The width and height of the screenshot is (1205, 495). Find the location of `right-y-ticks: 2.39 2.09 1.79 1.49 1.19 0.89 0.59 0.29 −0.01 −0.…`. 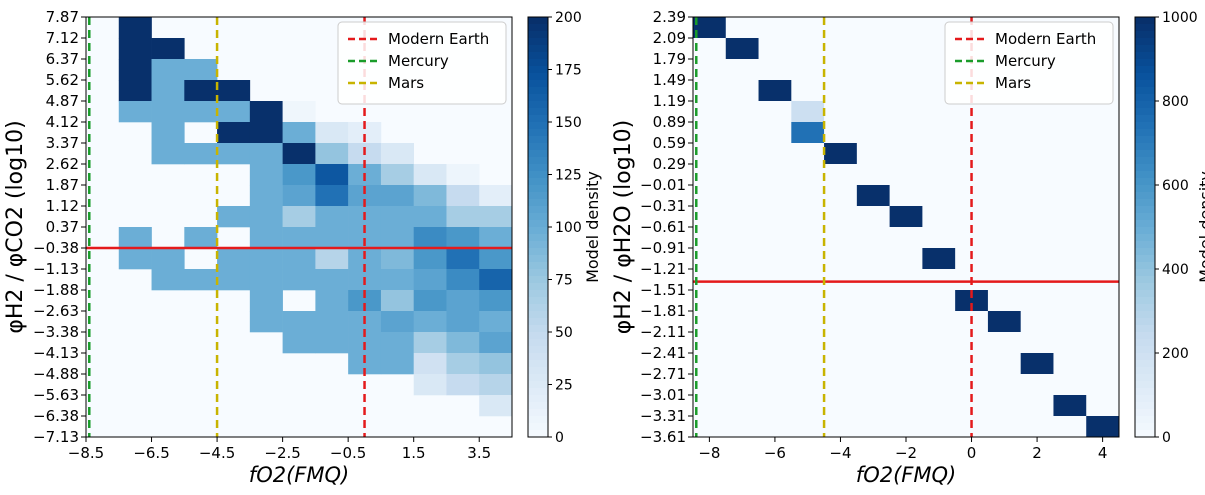

right-y-ticks: 2.39 2.09 1.79 1.49 1.19 0.89 0.59 0.29 −0.01 −0.… is located at coordinates (666, 227).